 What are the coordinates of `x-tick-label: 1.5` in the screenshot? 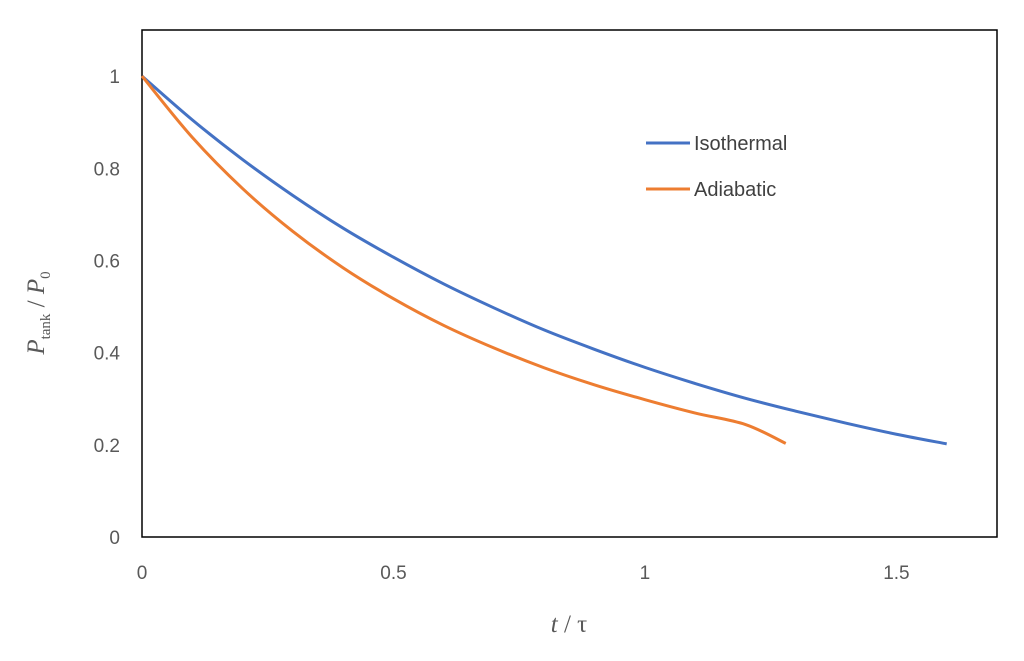 It's located at (896, 573).